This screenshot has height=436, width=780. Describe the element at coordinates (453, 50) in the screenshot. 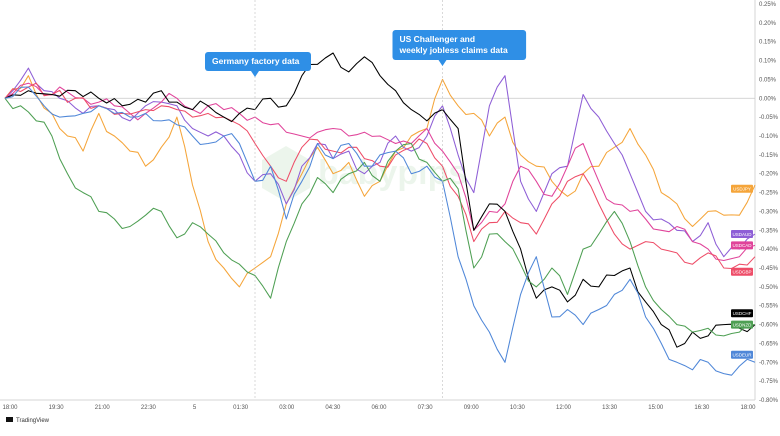

I see `annotation-text: weekly jobless claims data` at that location.